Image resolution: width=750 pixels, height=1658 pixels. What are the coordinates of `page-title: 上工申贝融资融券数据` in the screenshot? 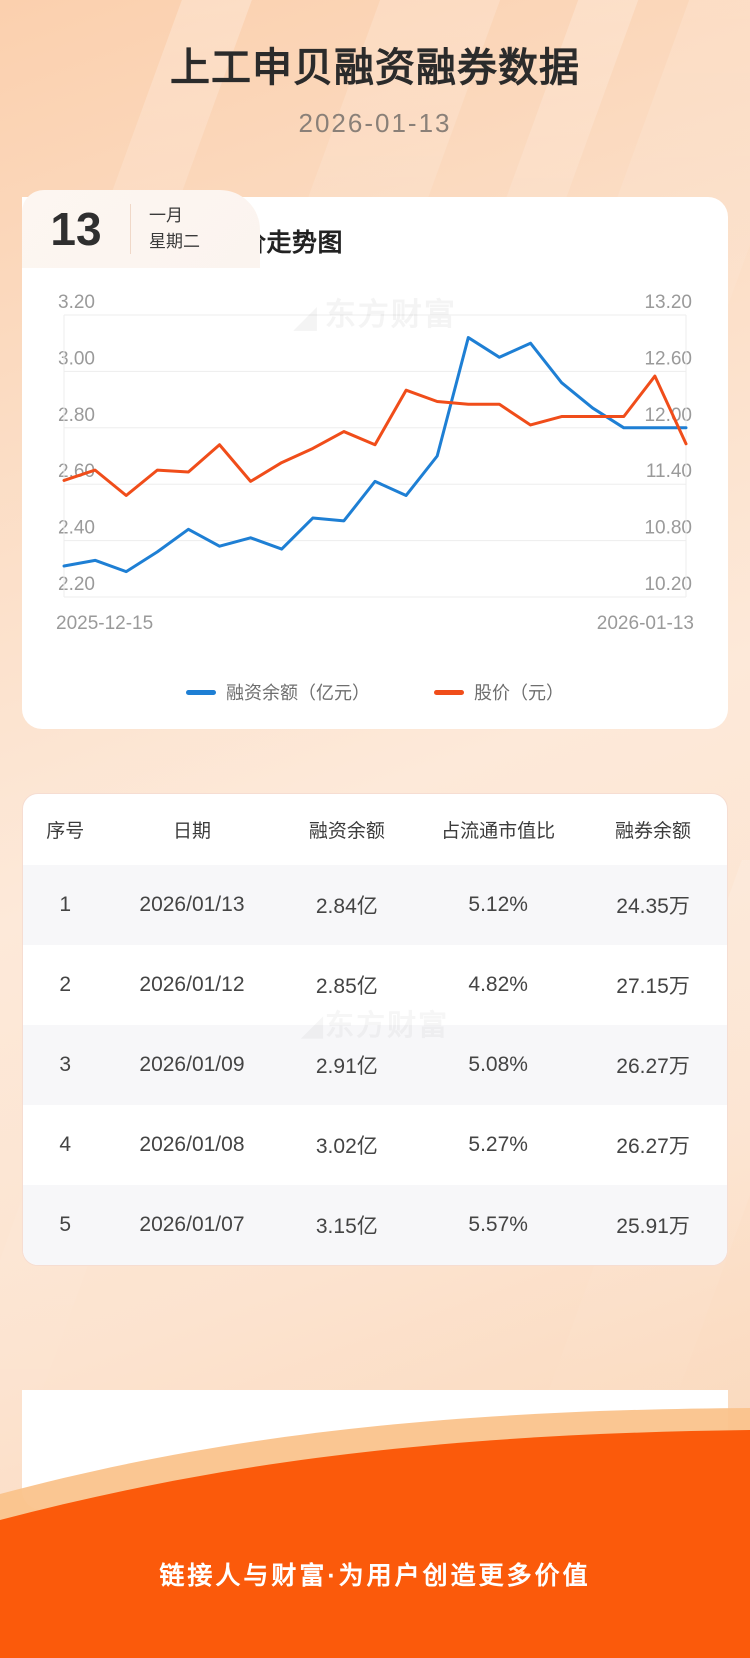 It's located at (375, 68).